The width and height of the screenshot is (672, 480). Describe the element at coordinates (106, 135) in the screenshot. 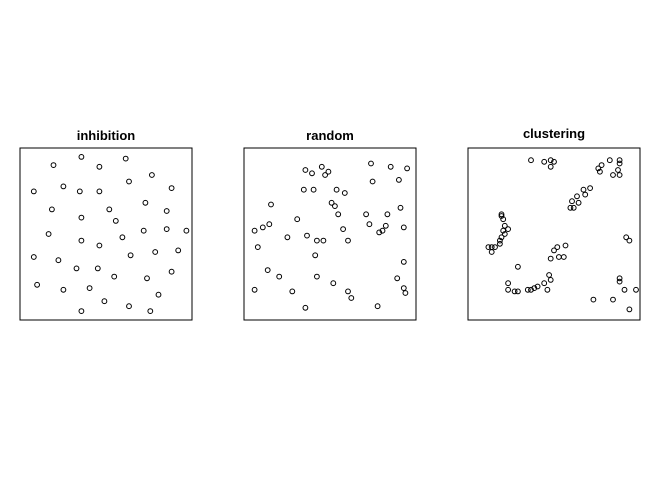

I see `panel-title: inhibition` at that location.